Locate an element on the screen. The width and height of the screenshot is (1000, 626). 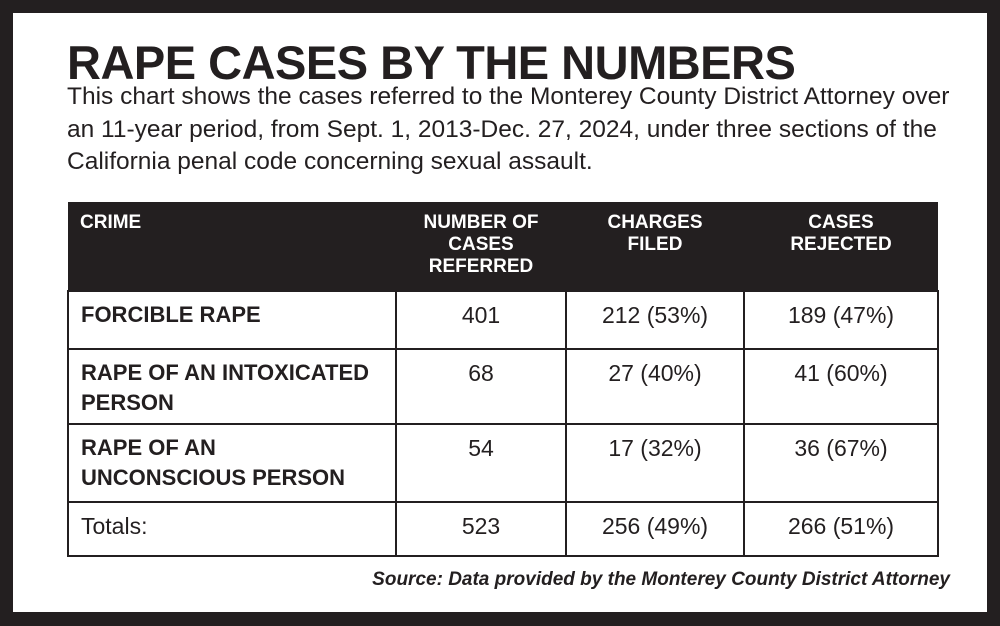
cell-rejected: 41 (60%) is located at coordinates (841, 386).